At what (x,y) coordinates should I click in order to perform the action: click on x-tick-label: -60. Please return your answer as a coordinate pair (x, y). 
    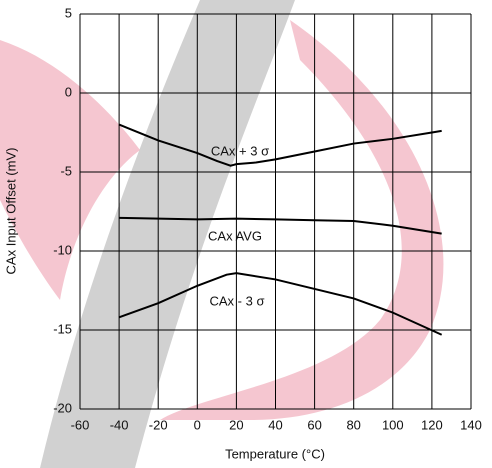
    Looking at the image, I should click on (80, 424).